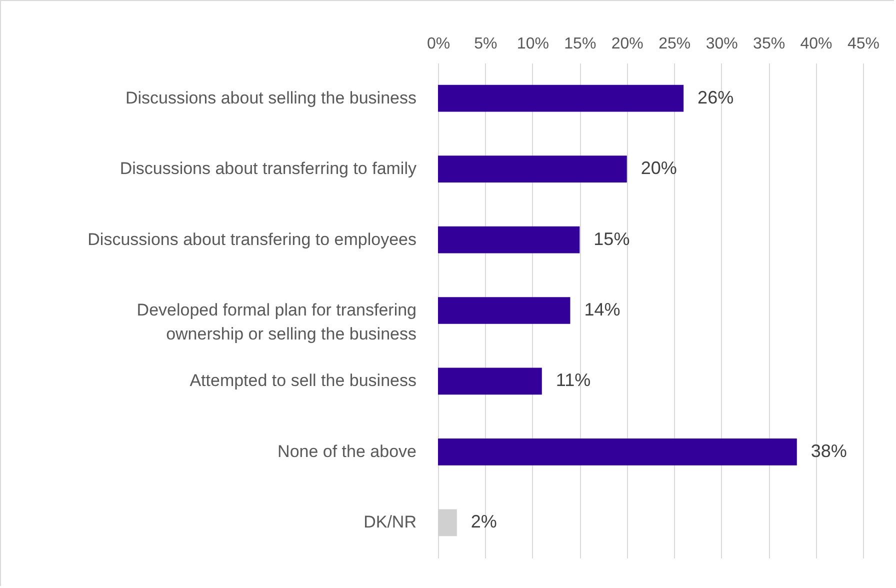 Image resolution: width=896 pixels, height=588 pixels. Describe the element at coordinates (863, 44) in the screenshot. I see `x-tick-label: 45%` at that location.